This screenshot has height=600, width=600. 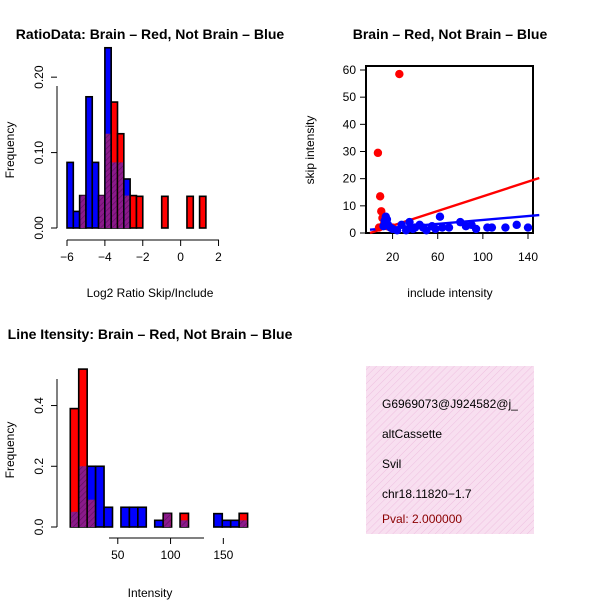 I want to click on info-background, so click(x=450, y=450).